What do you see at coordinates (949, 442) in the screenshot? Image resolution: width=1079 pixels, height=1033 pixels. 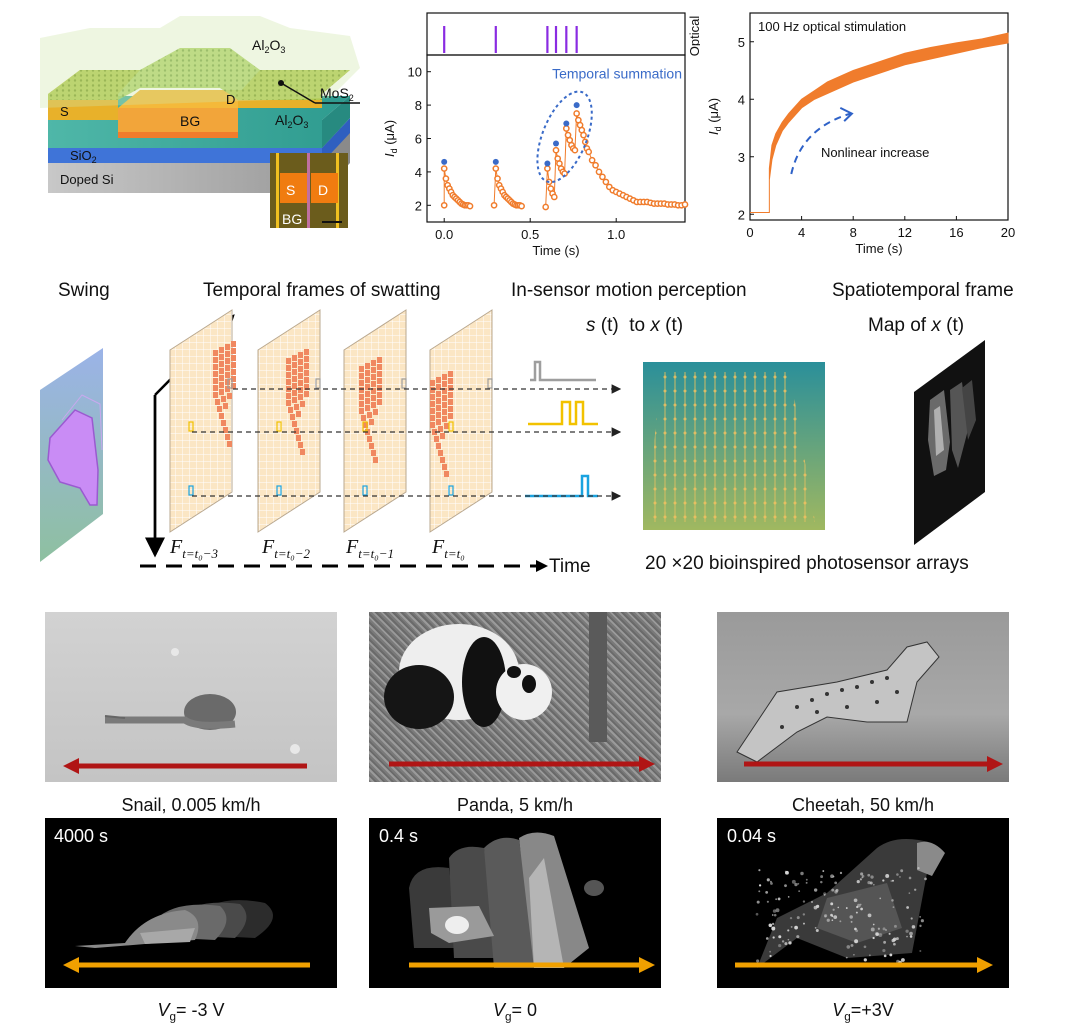 I see `spatiotemporal-map` at bounding box center [949, 442].